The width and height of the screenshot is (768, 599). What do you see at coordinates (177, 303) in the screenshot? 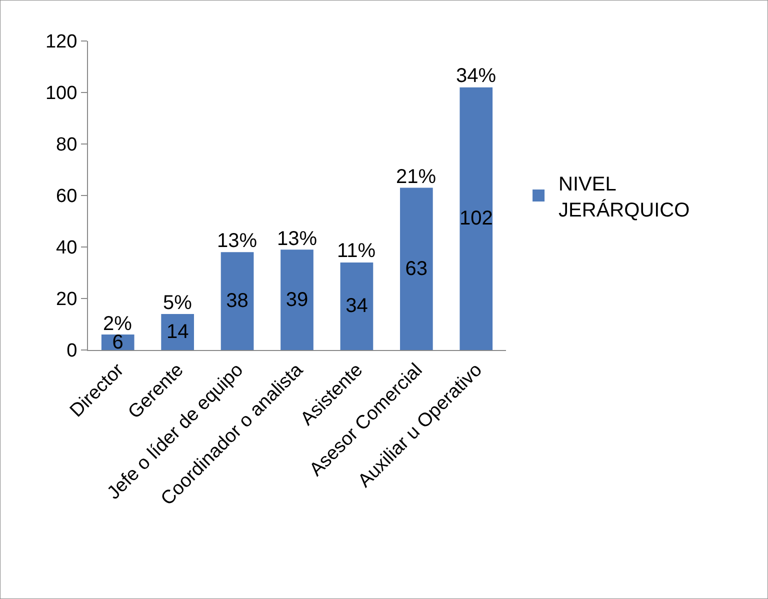
I see `annotation: 5%` at bounding box center [177, 303].